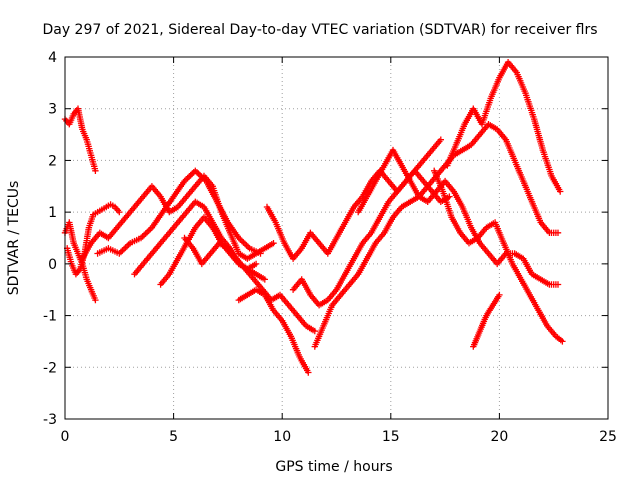 Image resolution: width=640 pixels, height=480 pixels. What do you see at coordinates (282, 437) in the screenshot?
I see `x-tick-label: 10` at bounding box center [282, 437].